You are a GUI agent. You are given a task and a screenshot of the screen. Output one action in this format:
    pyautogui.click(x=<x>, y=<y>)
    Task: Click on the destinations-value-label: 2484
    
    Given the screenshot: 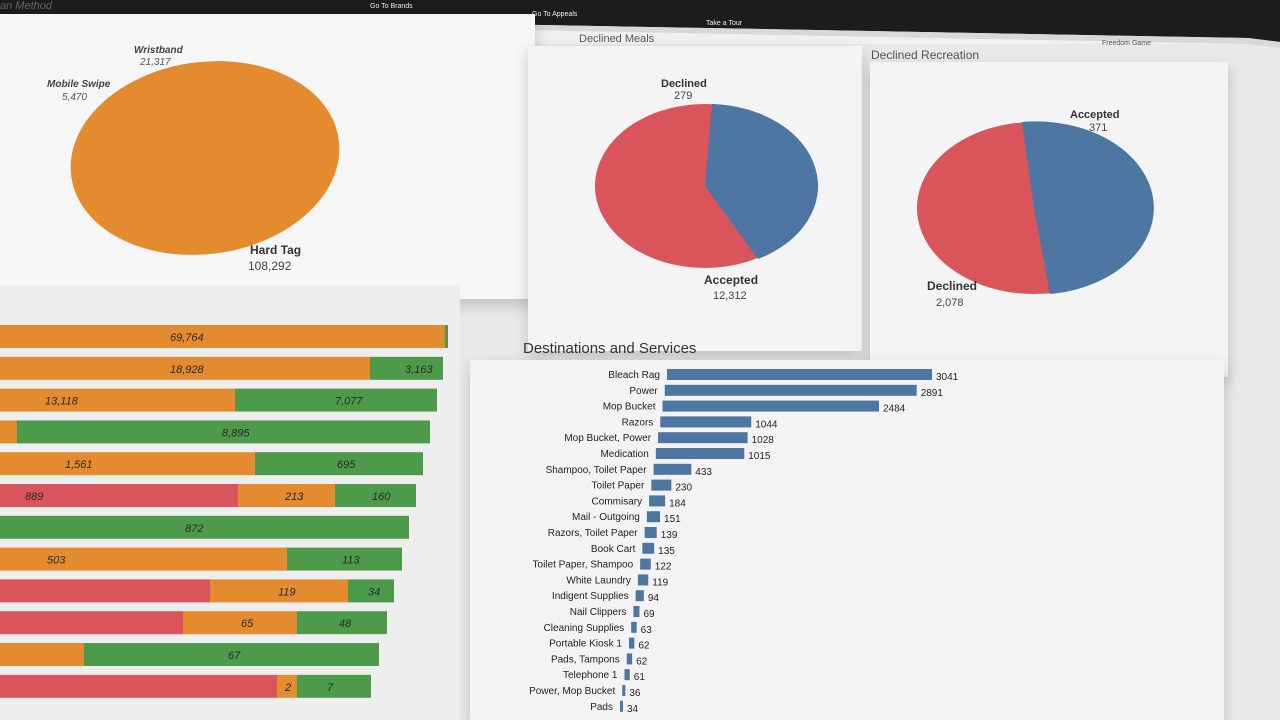 What is the action you would take?
    pyautogui.click(x=894, y=409)
    